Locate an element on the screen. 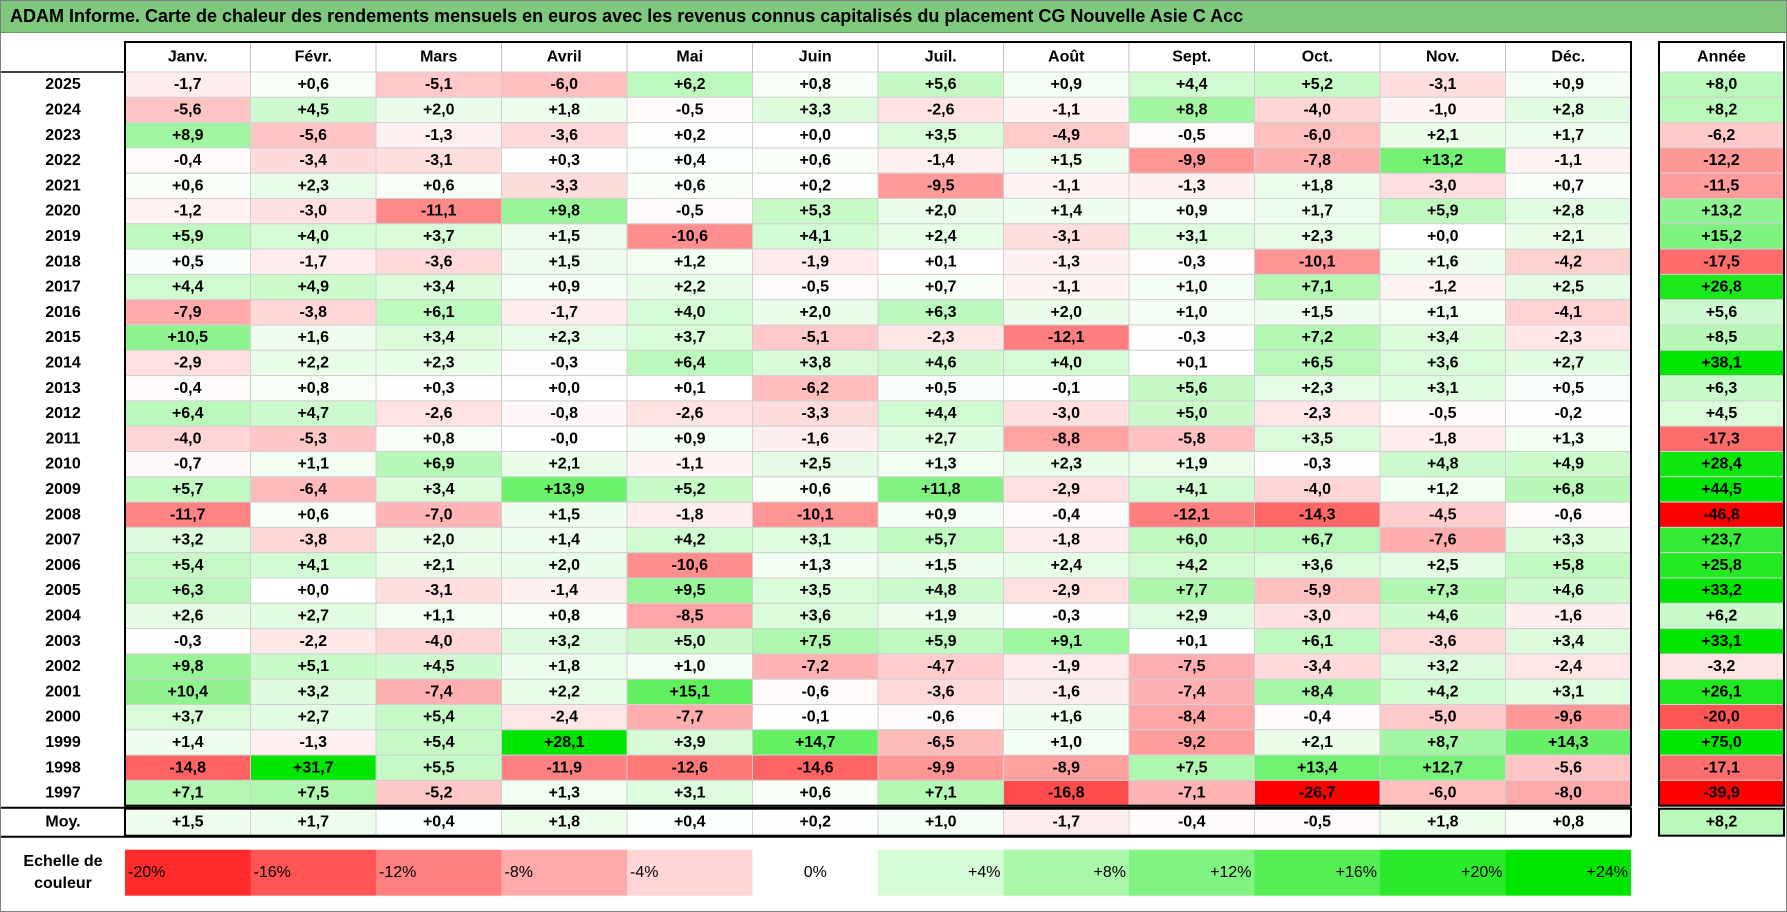 This screenshot has height=912, width=1787. cell-value: +3,6 is located at coordinates (1317, 565).